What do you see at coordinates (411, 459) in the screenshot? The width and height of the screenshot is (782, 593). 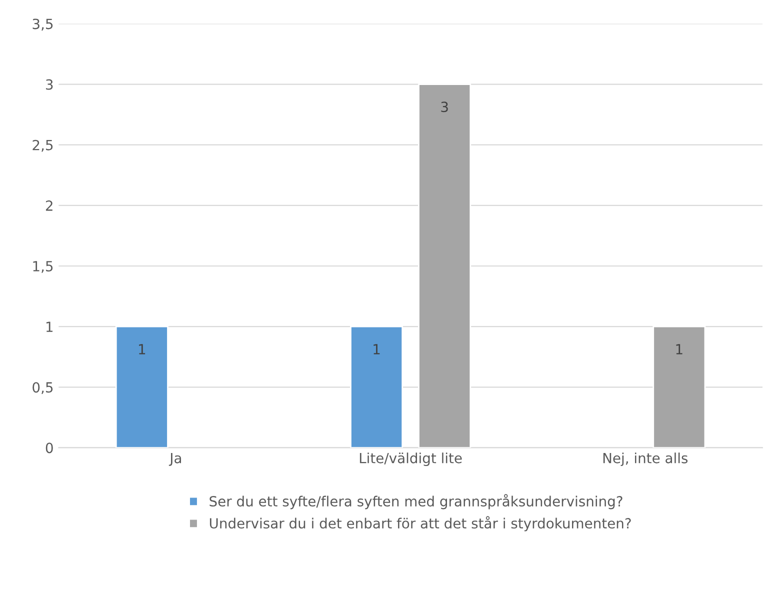 I see `x-tick-label: Lite/väldigt lite` at bounding box center [411, 459].